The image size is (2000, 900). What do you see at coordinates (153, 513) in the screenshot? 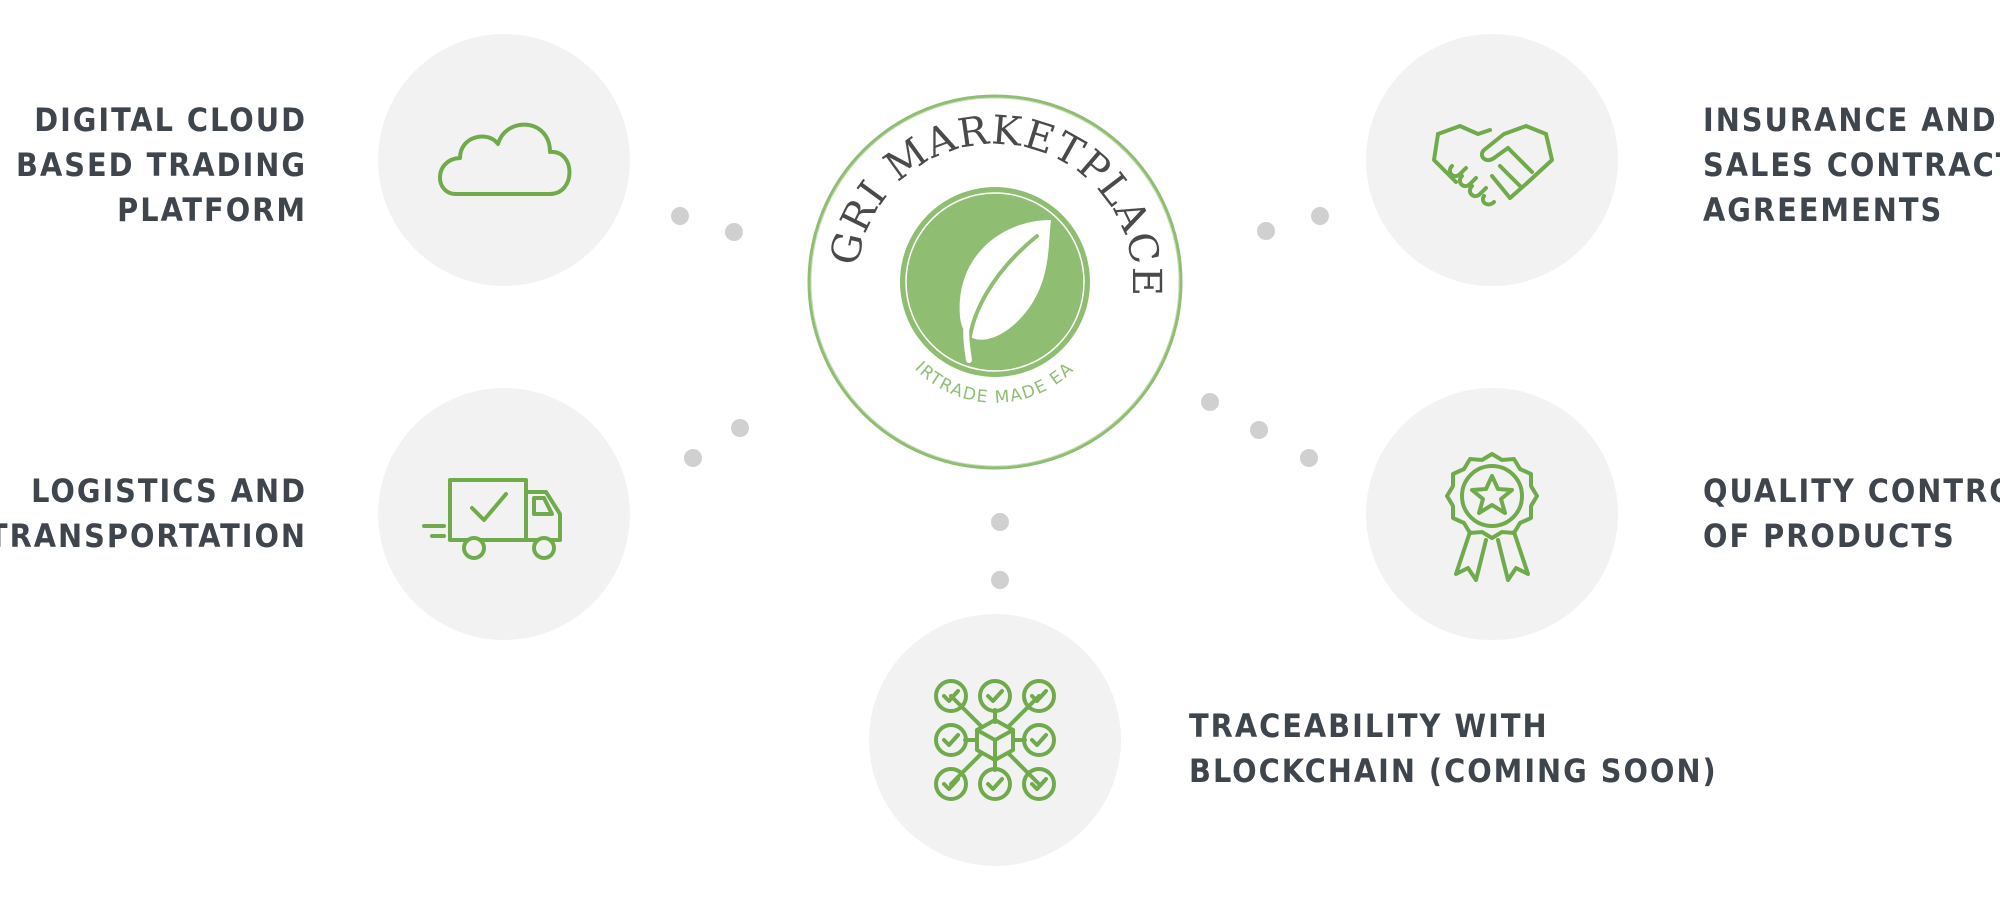
I see `feature-label-logistics: LOGISTICS AND TRANSPORTATION` at bounding box center [153, 513].